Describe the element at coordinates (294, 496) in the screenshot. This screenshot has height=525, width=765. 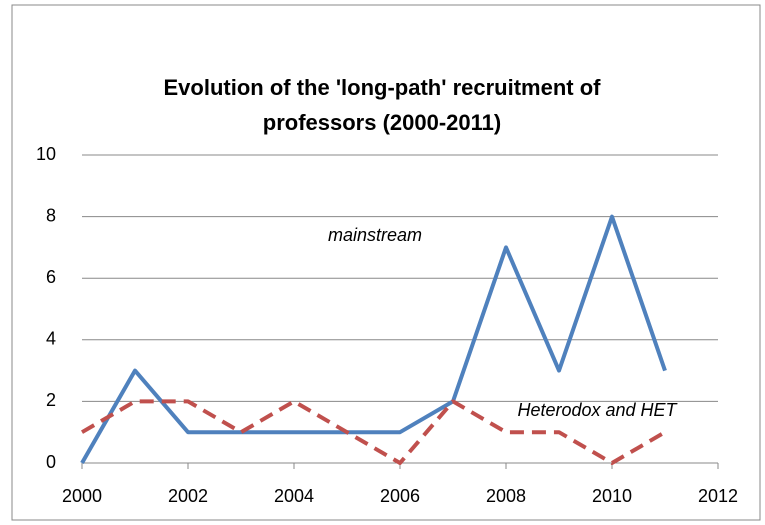
I see `x-tick-label: 2004` at that location.